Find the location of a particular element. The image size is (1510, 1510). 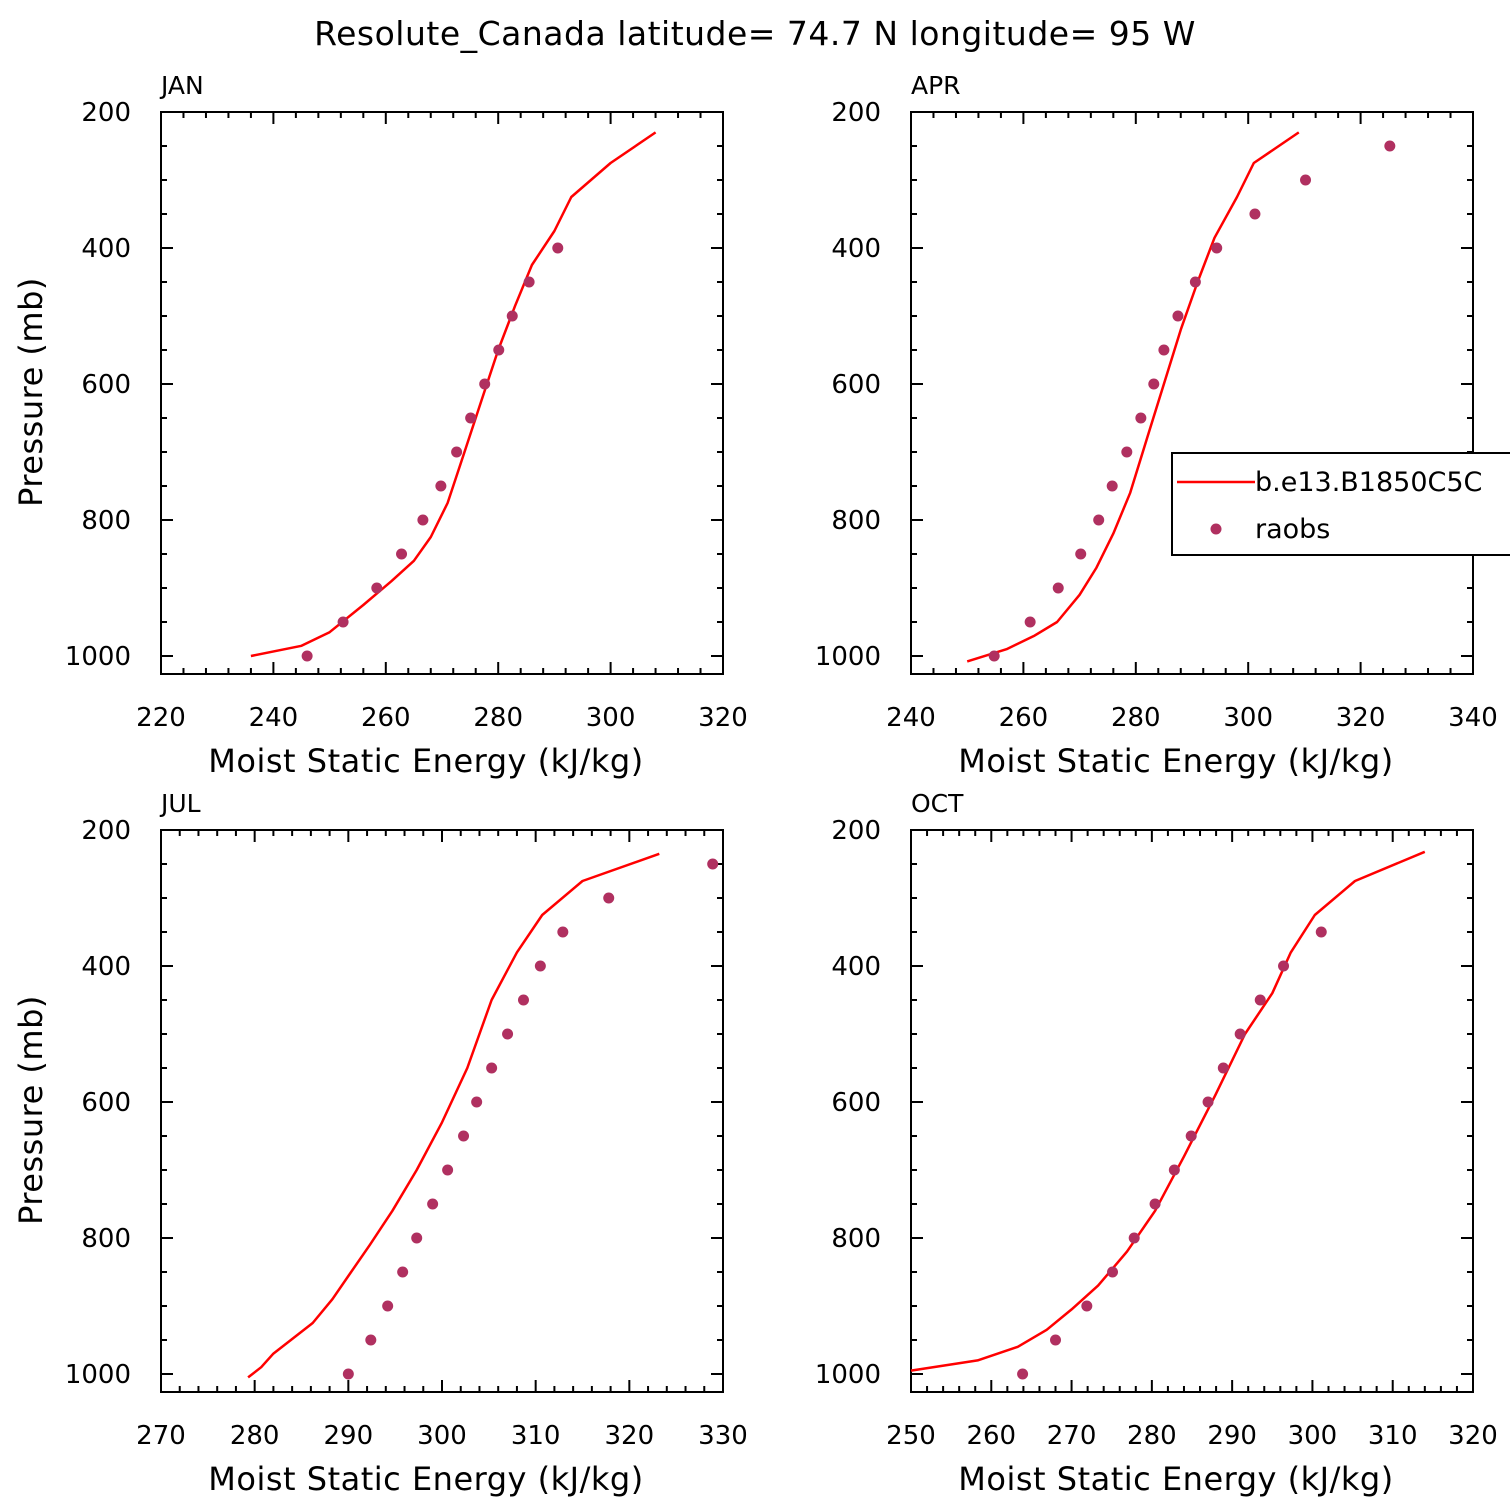

legend-marker-swatch is located at coordinates (1216, 529).